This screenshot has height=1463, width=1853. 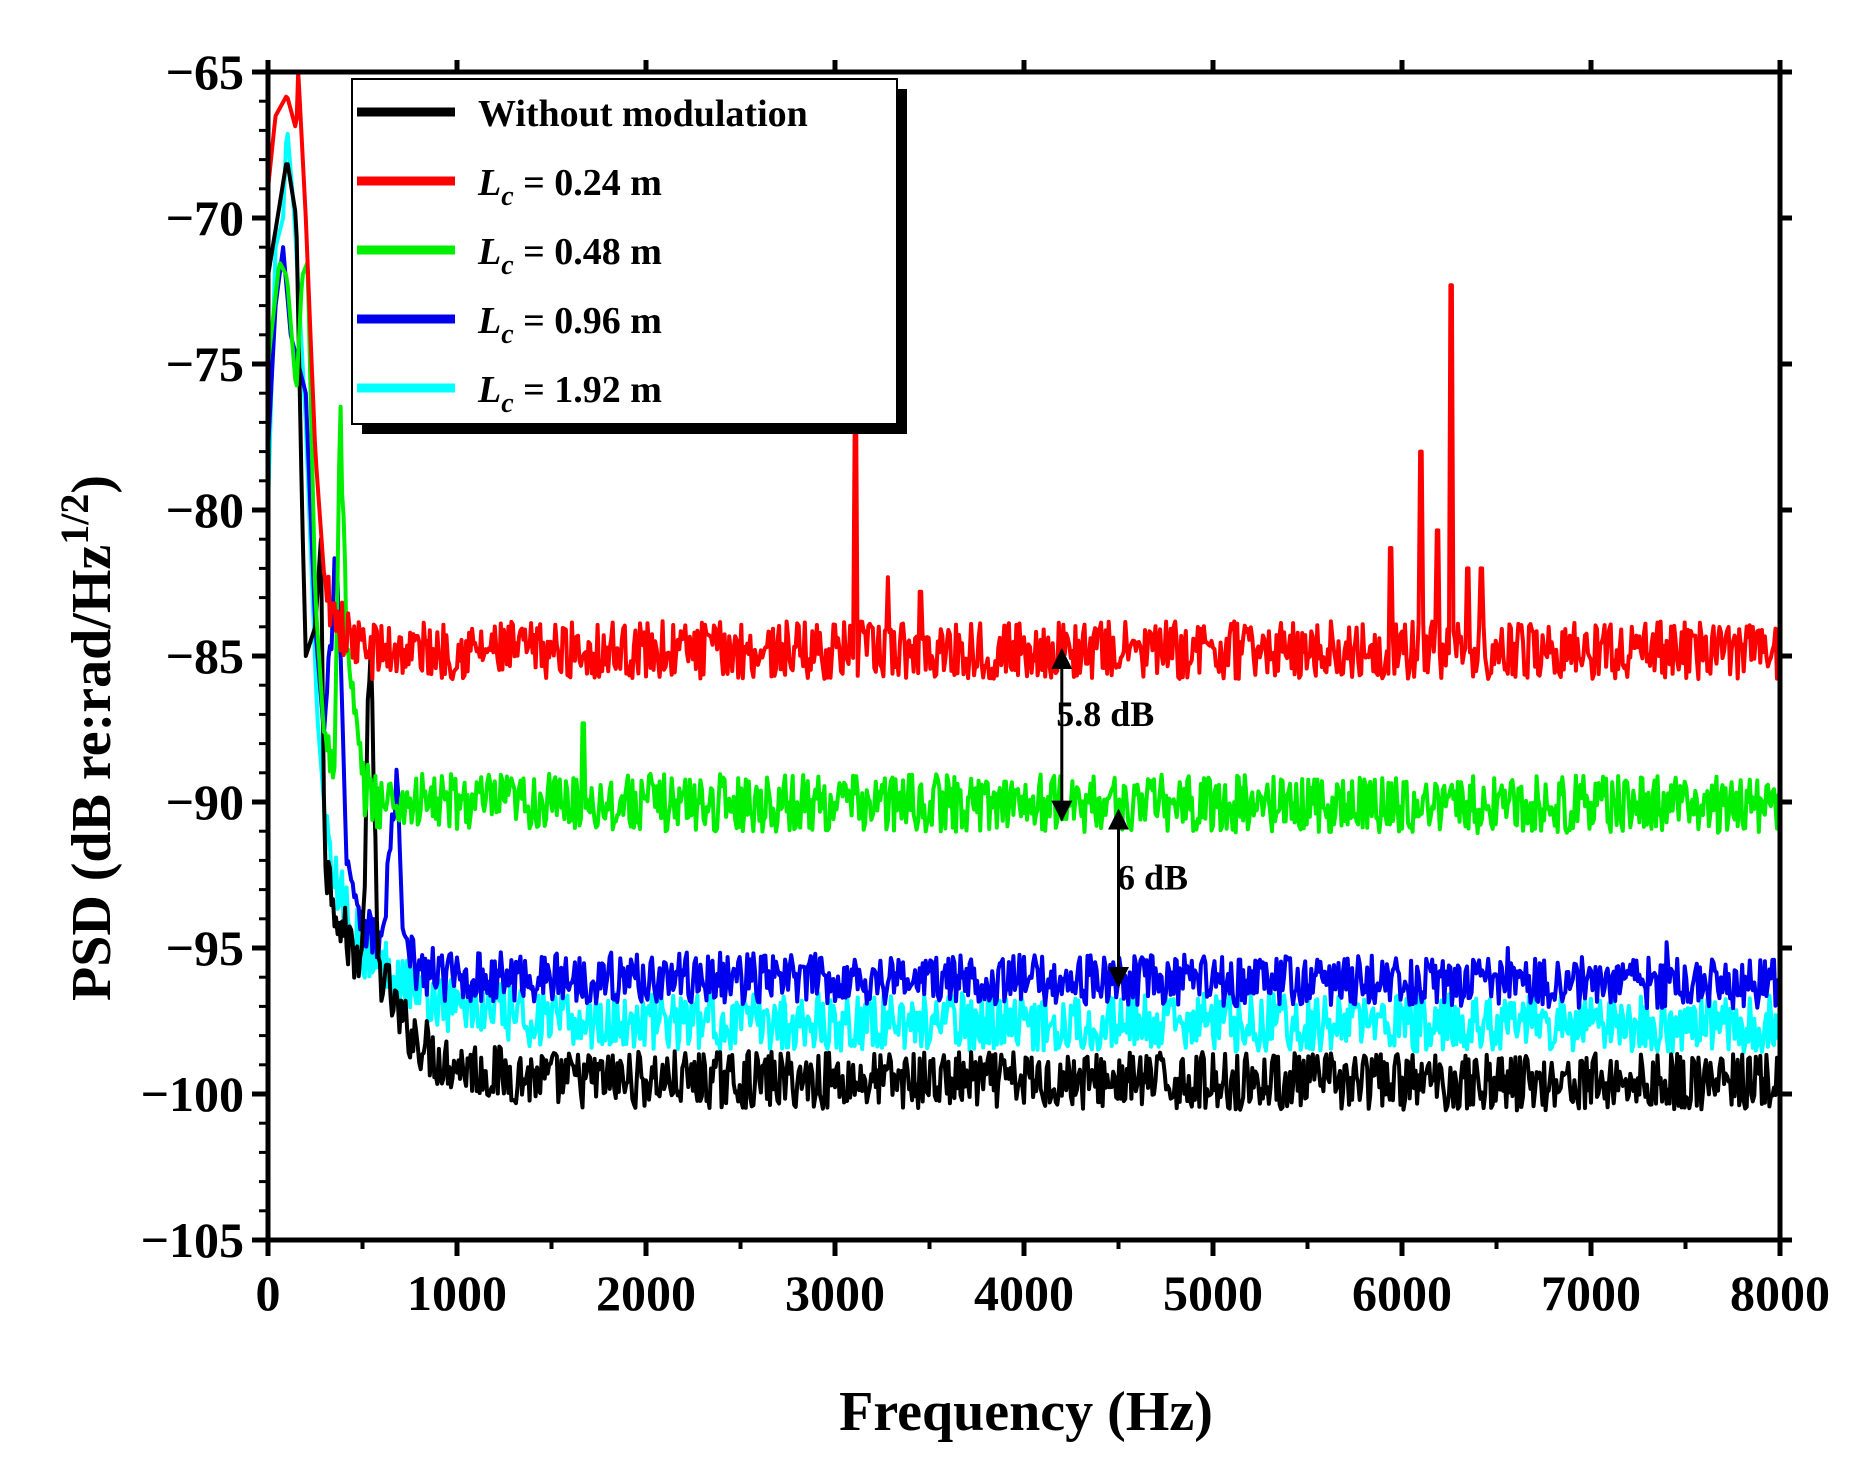 I want to click on legend-label-4: Lc = 0.96 m, so click(x=569, y=325).